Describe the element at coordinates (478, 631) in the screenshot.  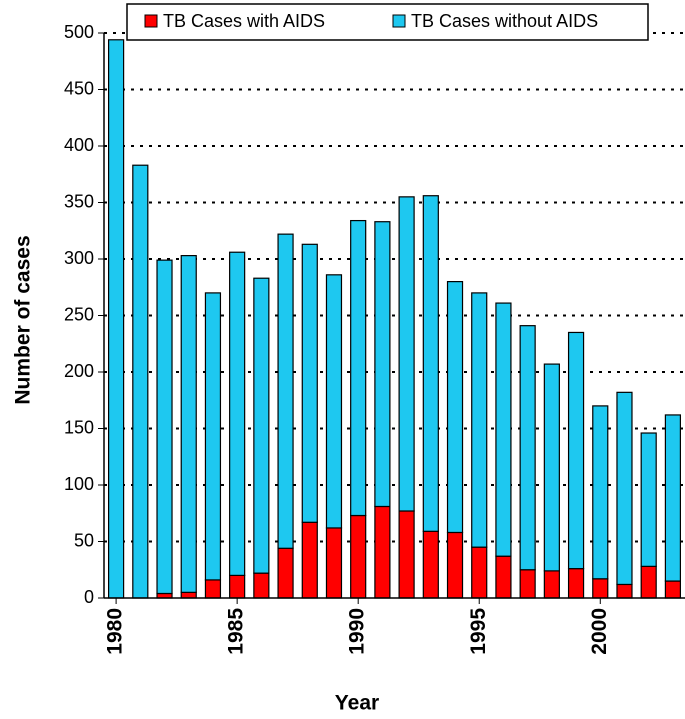
I see `x-tick-label: 1995` at that location.